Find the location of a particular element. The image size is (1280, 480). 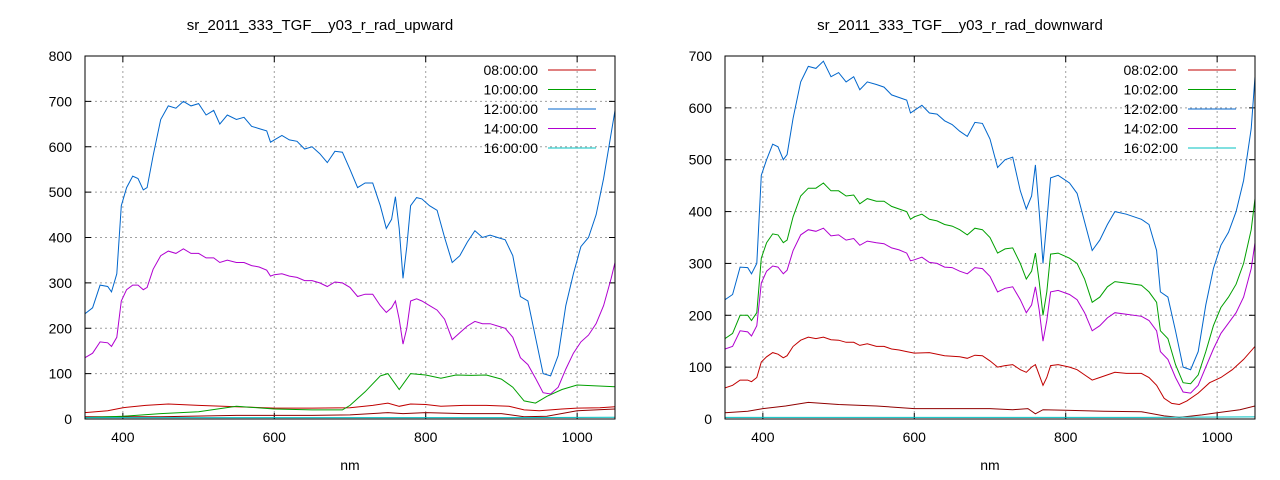

legend-label: 08:00:00 is located at coordinates (511, 70).